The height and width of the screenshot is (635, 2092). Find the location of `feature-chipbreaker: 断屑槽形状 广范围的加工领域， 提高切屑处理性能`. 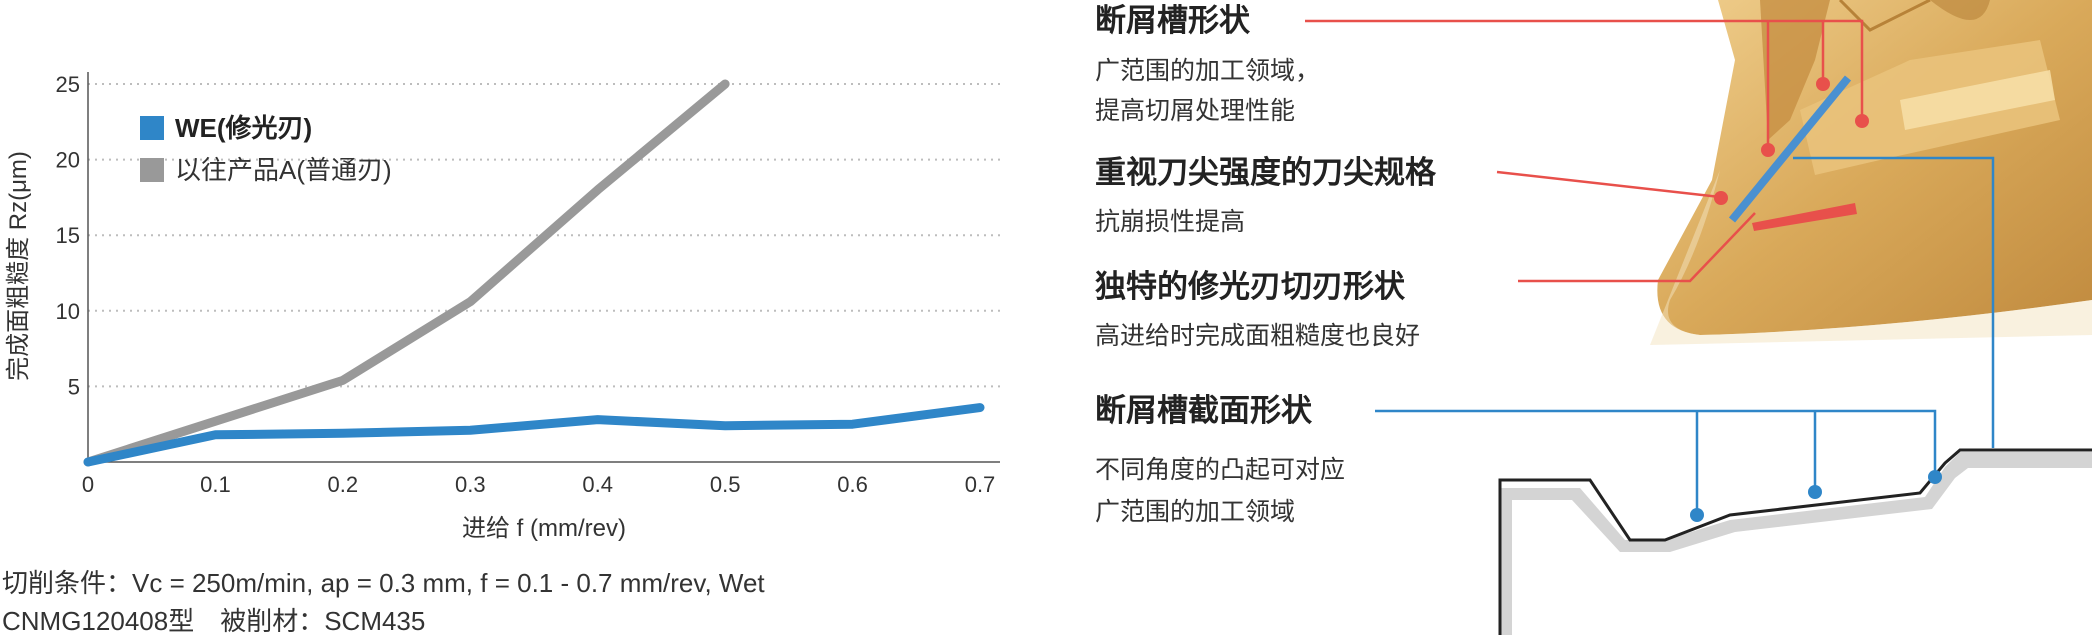

feature-chipbreaker: 断屑槽形状 广范围的加工领域， 提高切屑处理性能 is located at coordinates (1207, 64).